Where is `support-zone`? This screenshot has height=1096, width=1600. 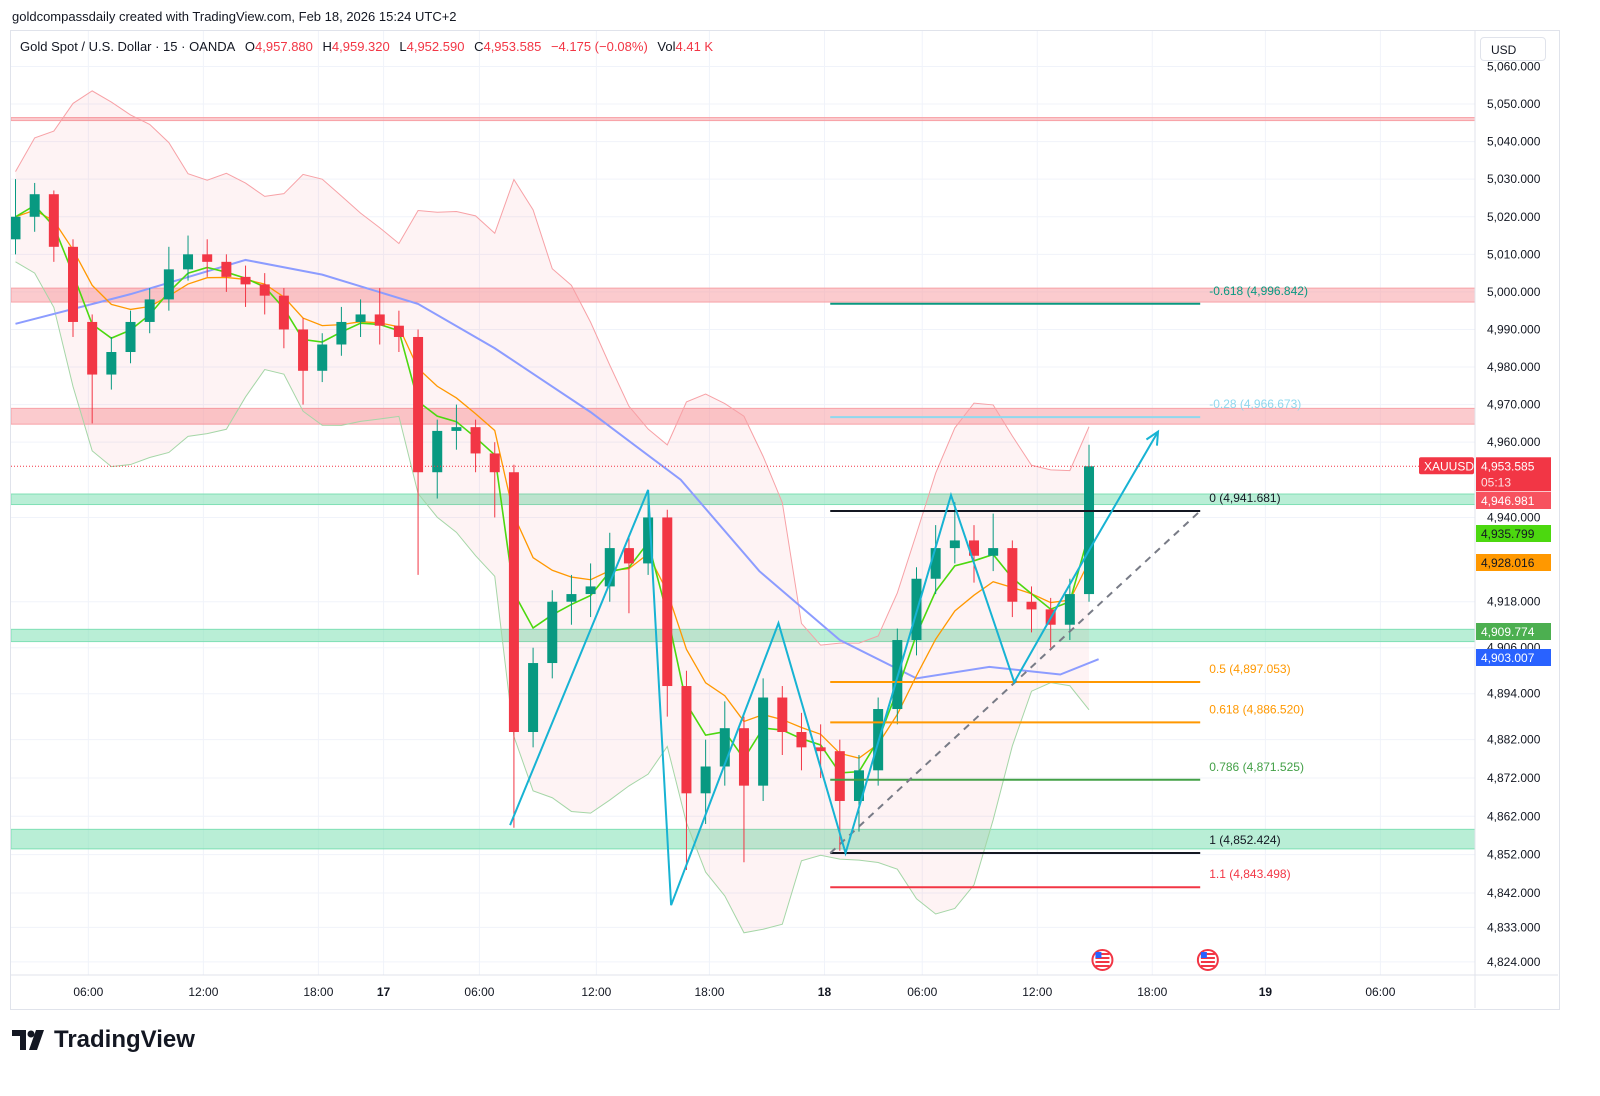
support-zone is located at coordinates (743, 499).